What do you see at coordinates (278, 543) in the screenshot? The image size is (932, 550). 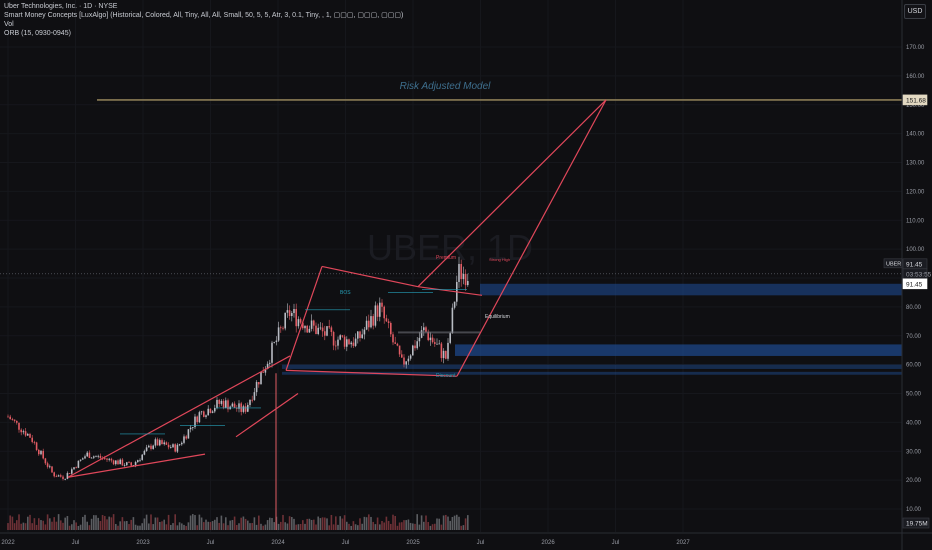 I see `x-tick-label: 2024` at bounding box center [278, 543].